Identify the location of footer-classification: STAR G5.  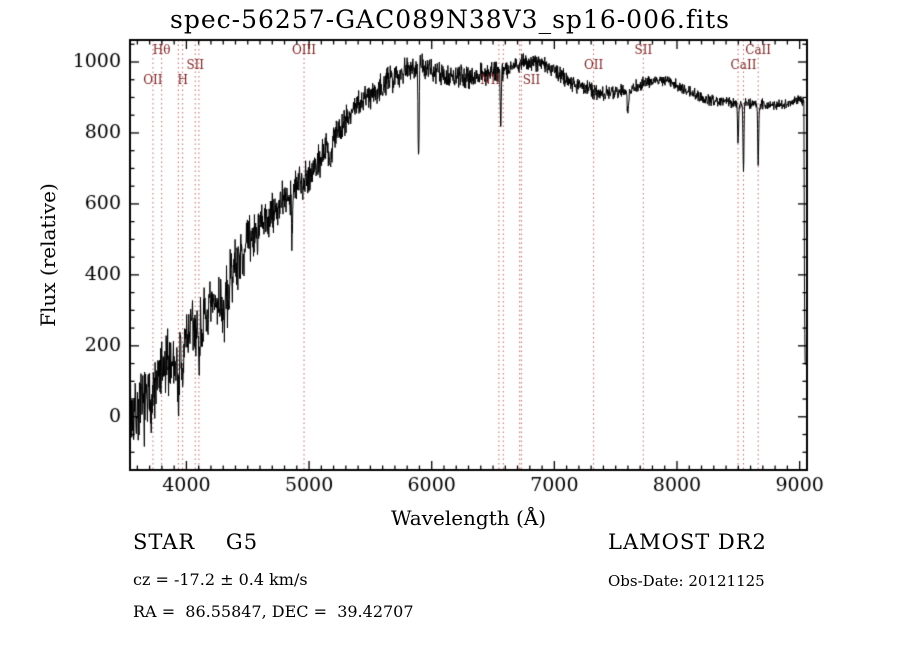
(196, 542).